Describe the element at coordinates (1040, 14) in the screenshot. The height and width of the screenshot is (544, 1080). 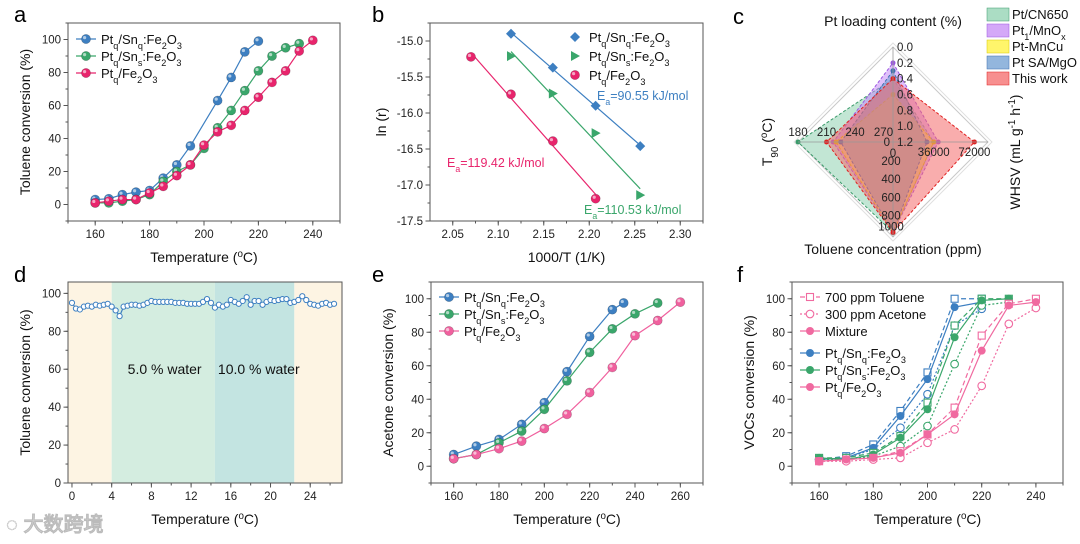
I see `legend-label: Pt/CN650` at that location.